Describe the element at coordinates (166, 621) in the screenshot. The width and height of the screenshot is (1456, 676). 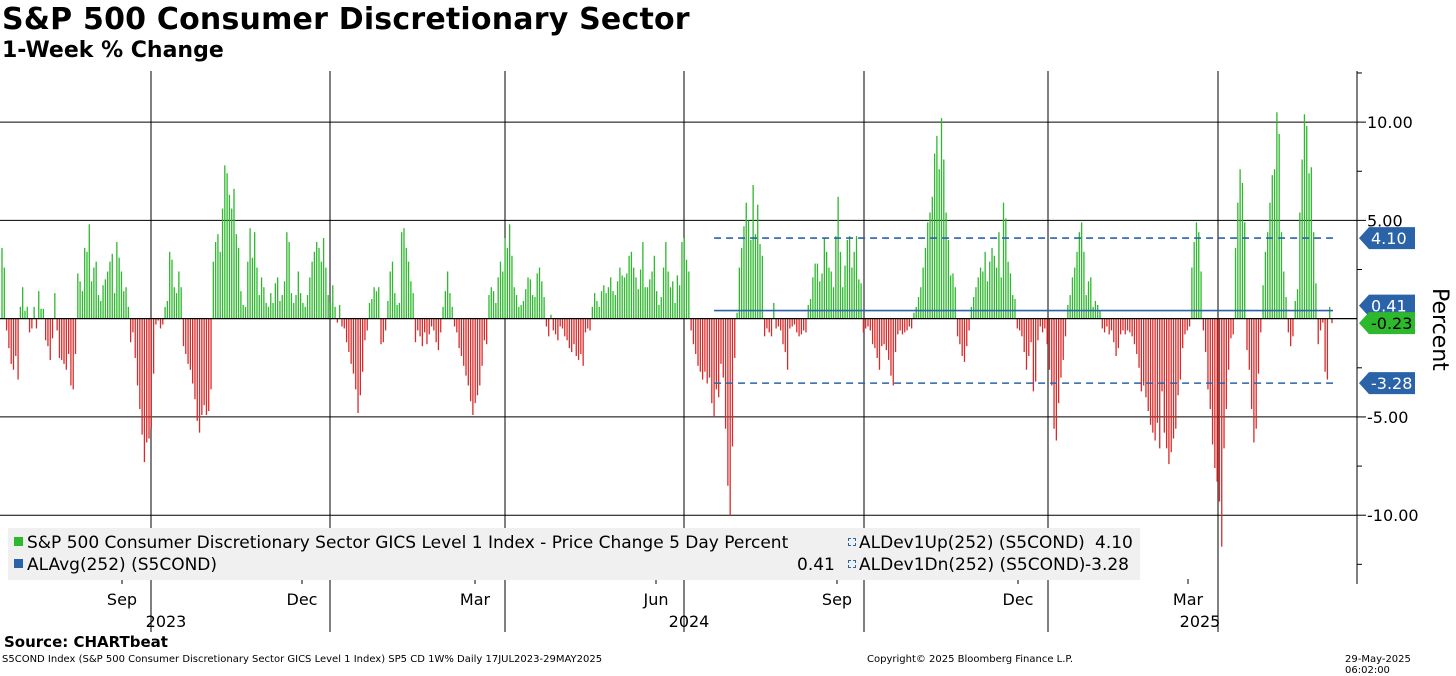
I see `x-year-label: 2023` at that location.